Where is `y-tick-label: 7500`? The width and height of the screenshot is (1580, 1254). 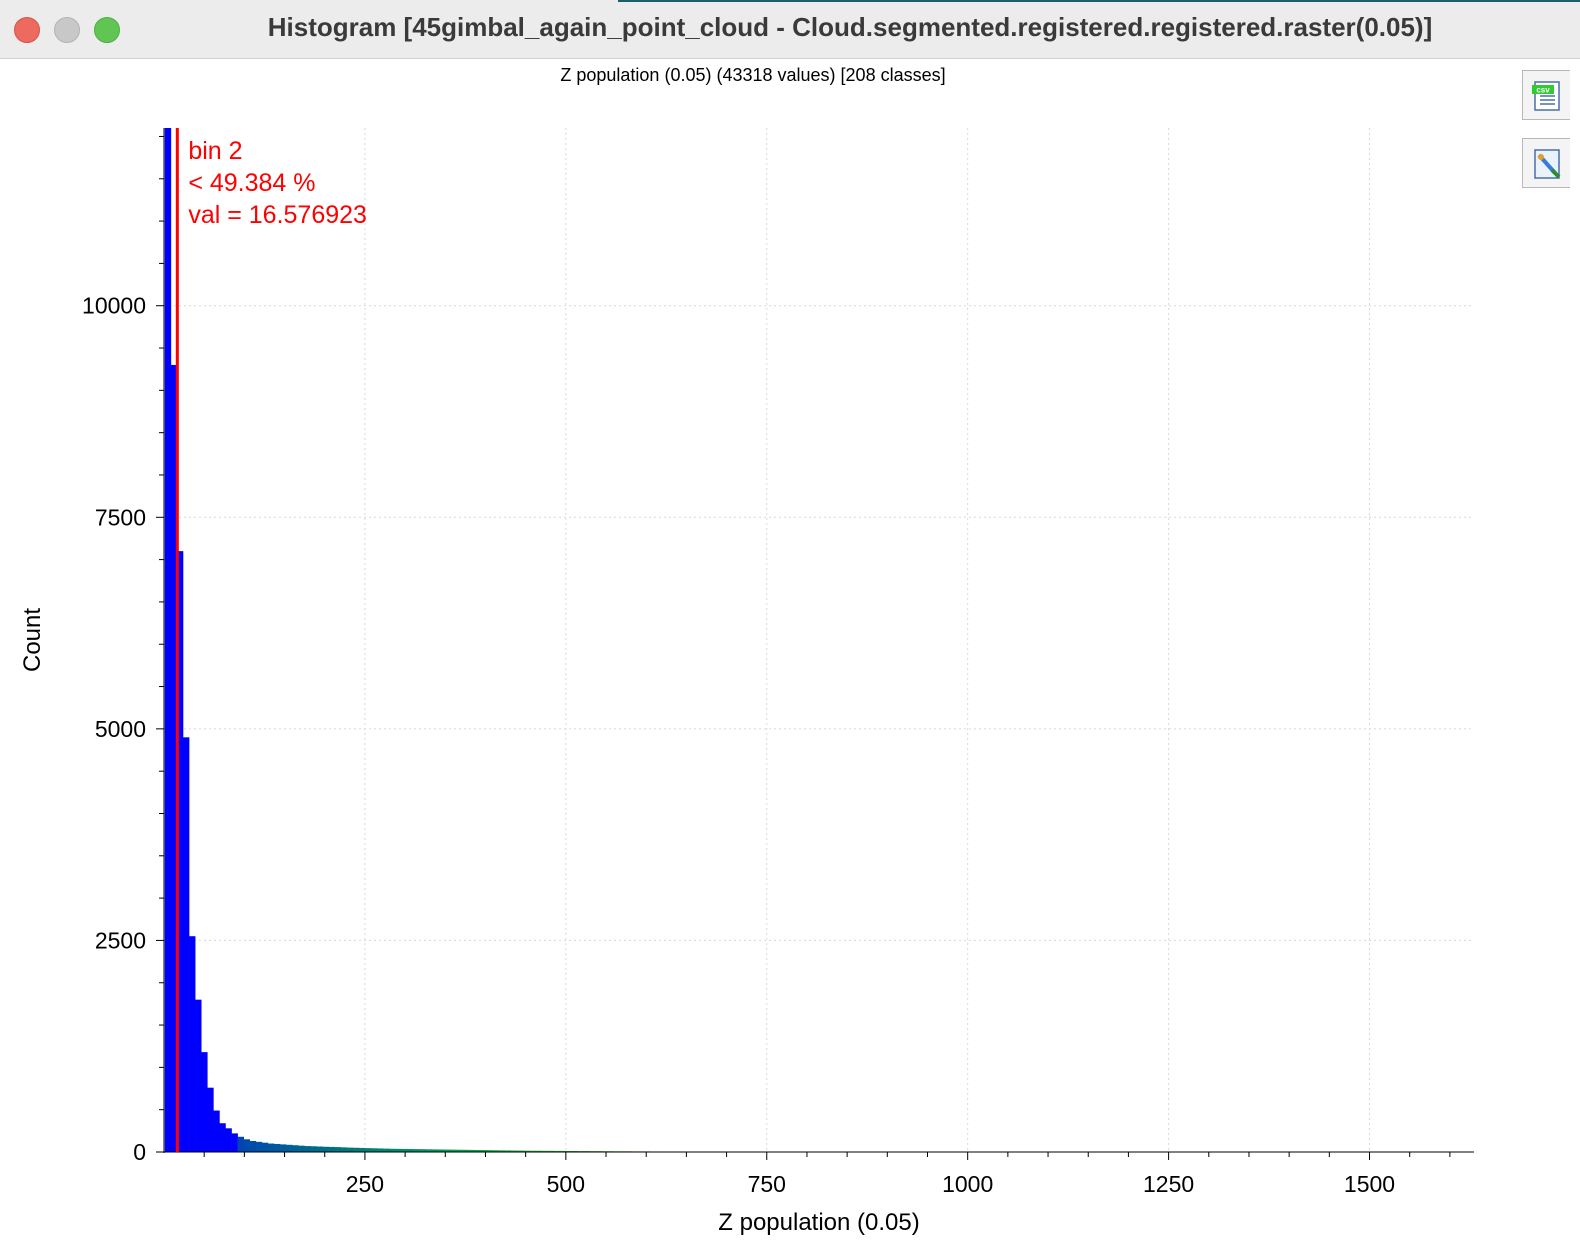
y-tick-label: 7500 is located at coordinates (120, 517).